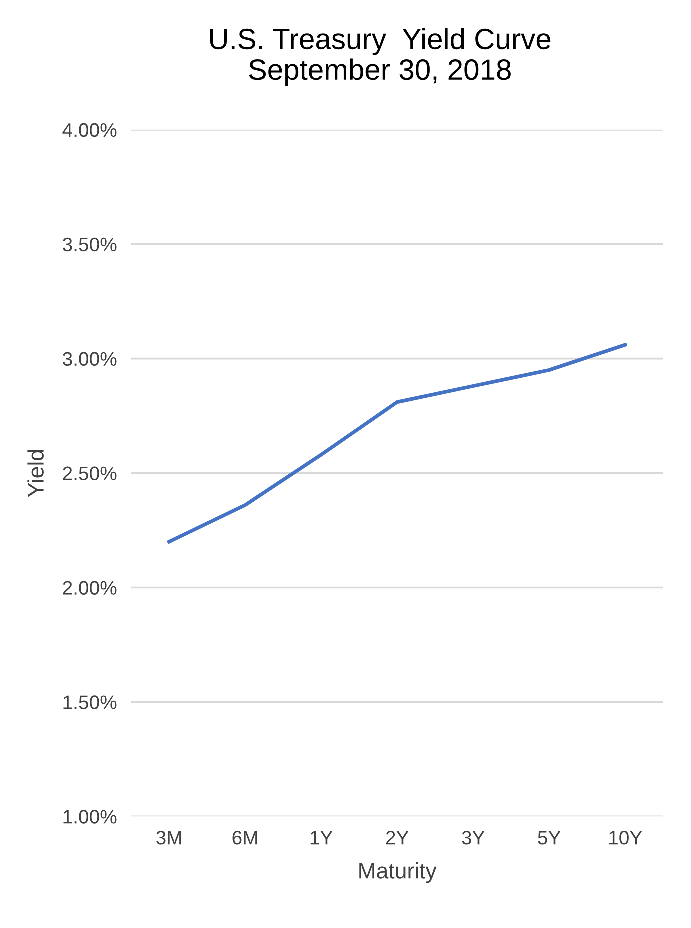 This screenshot has width=691, height=928. I want to click on y-tick-label: 3.50%, so click(90, 245).